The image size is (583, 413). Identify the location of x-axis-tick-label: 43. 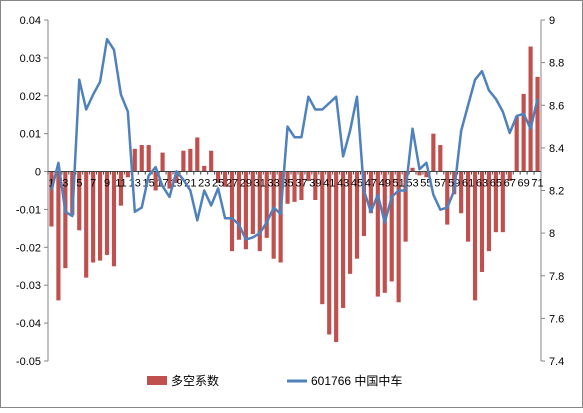
(343, 184).